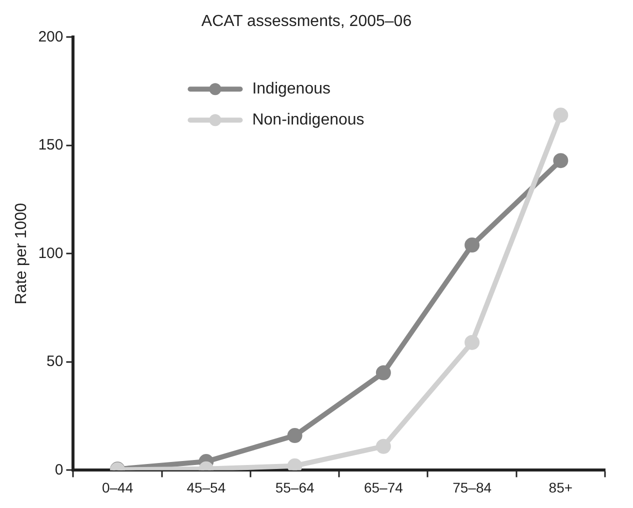  I want to click on x-tick-label: 75–84, so click(472, 487).